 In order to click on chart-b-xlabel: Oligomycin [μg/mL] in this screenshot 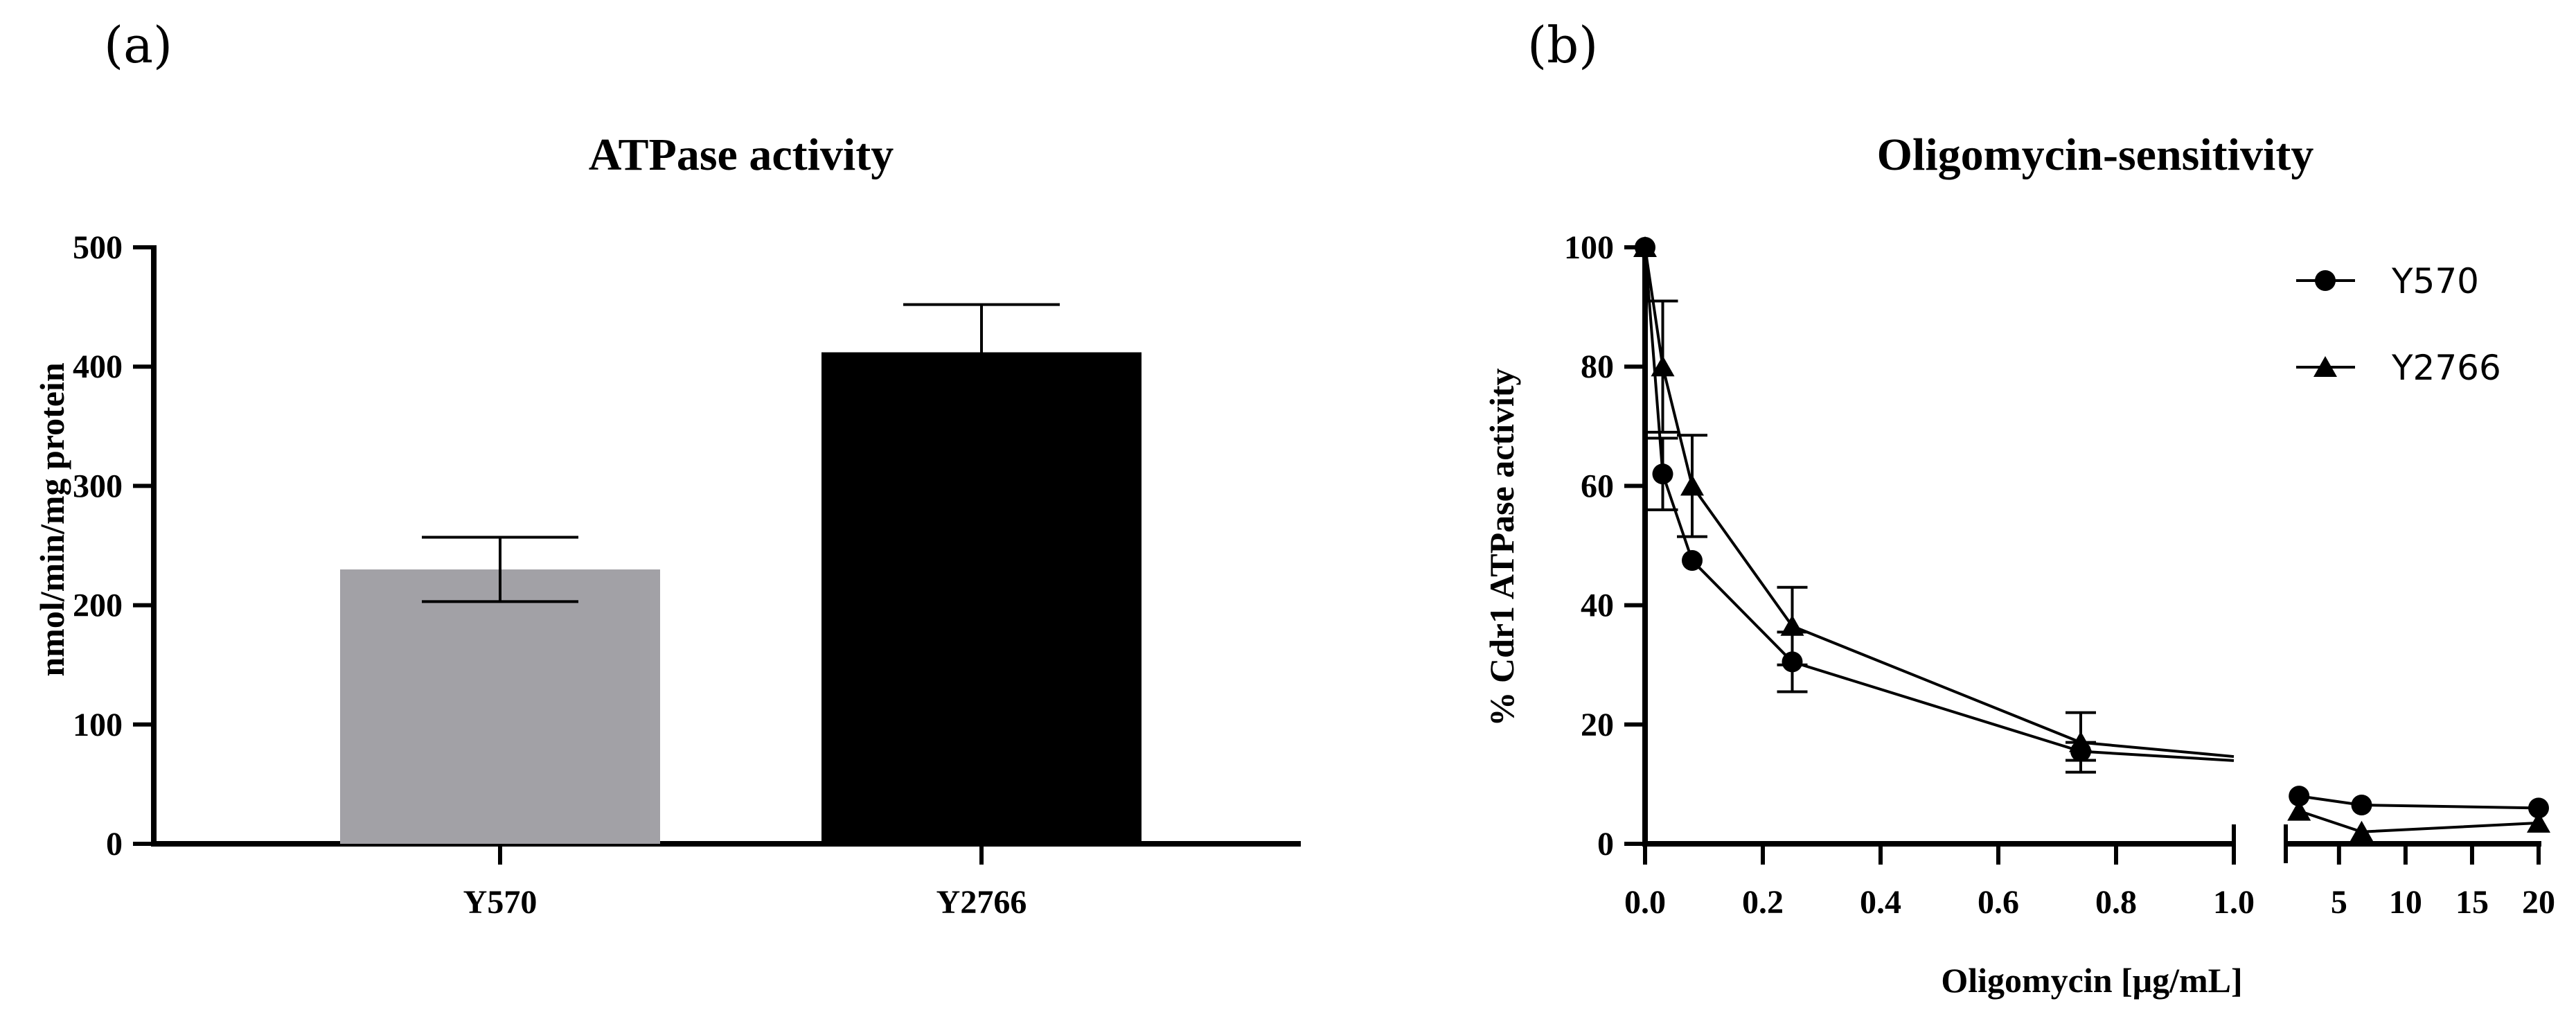, I will do `click(2091, 980)`.